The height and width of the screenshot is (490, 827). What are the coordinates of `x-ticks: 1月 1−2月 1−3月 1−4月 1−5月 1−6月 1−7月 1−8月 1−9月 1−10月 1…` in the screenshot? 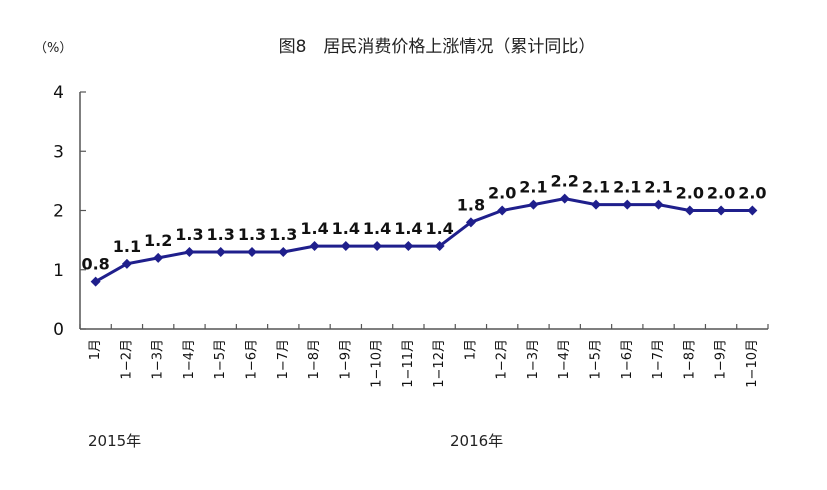 It's located at (424, 356).